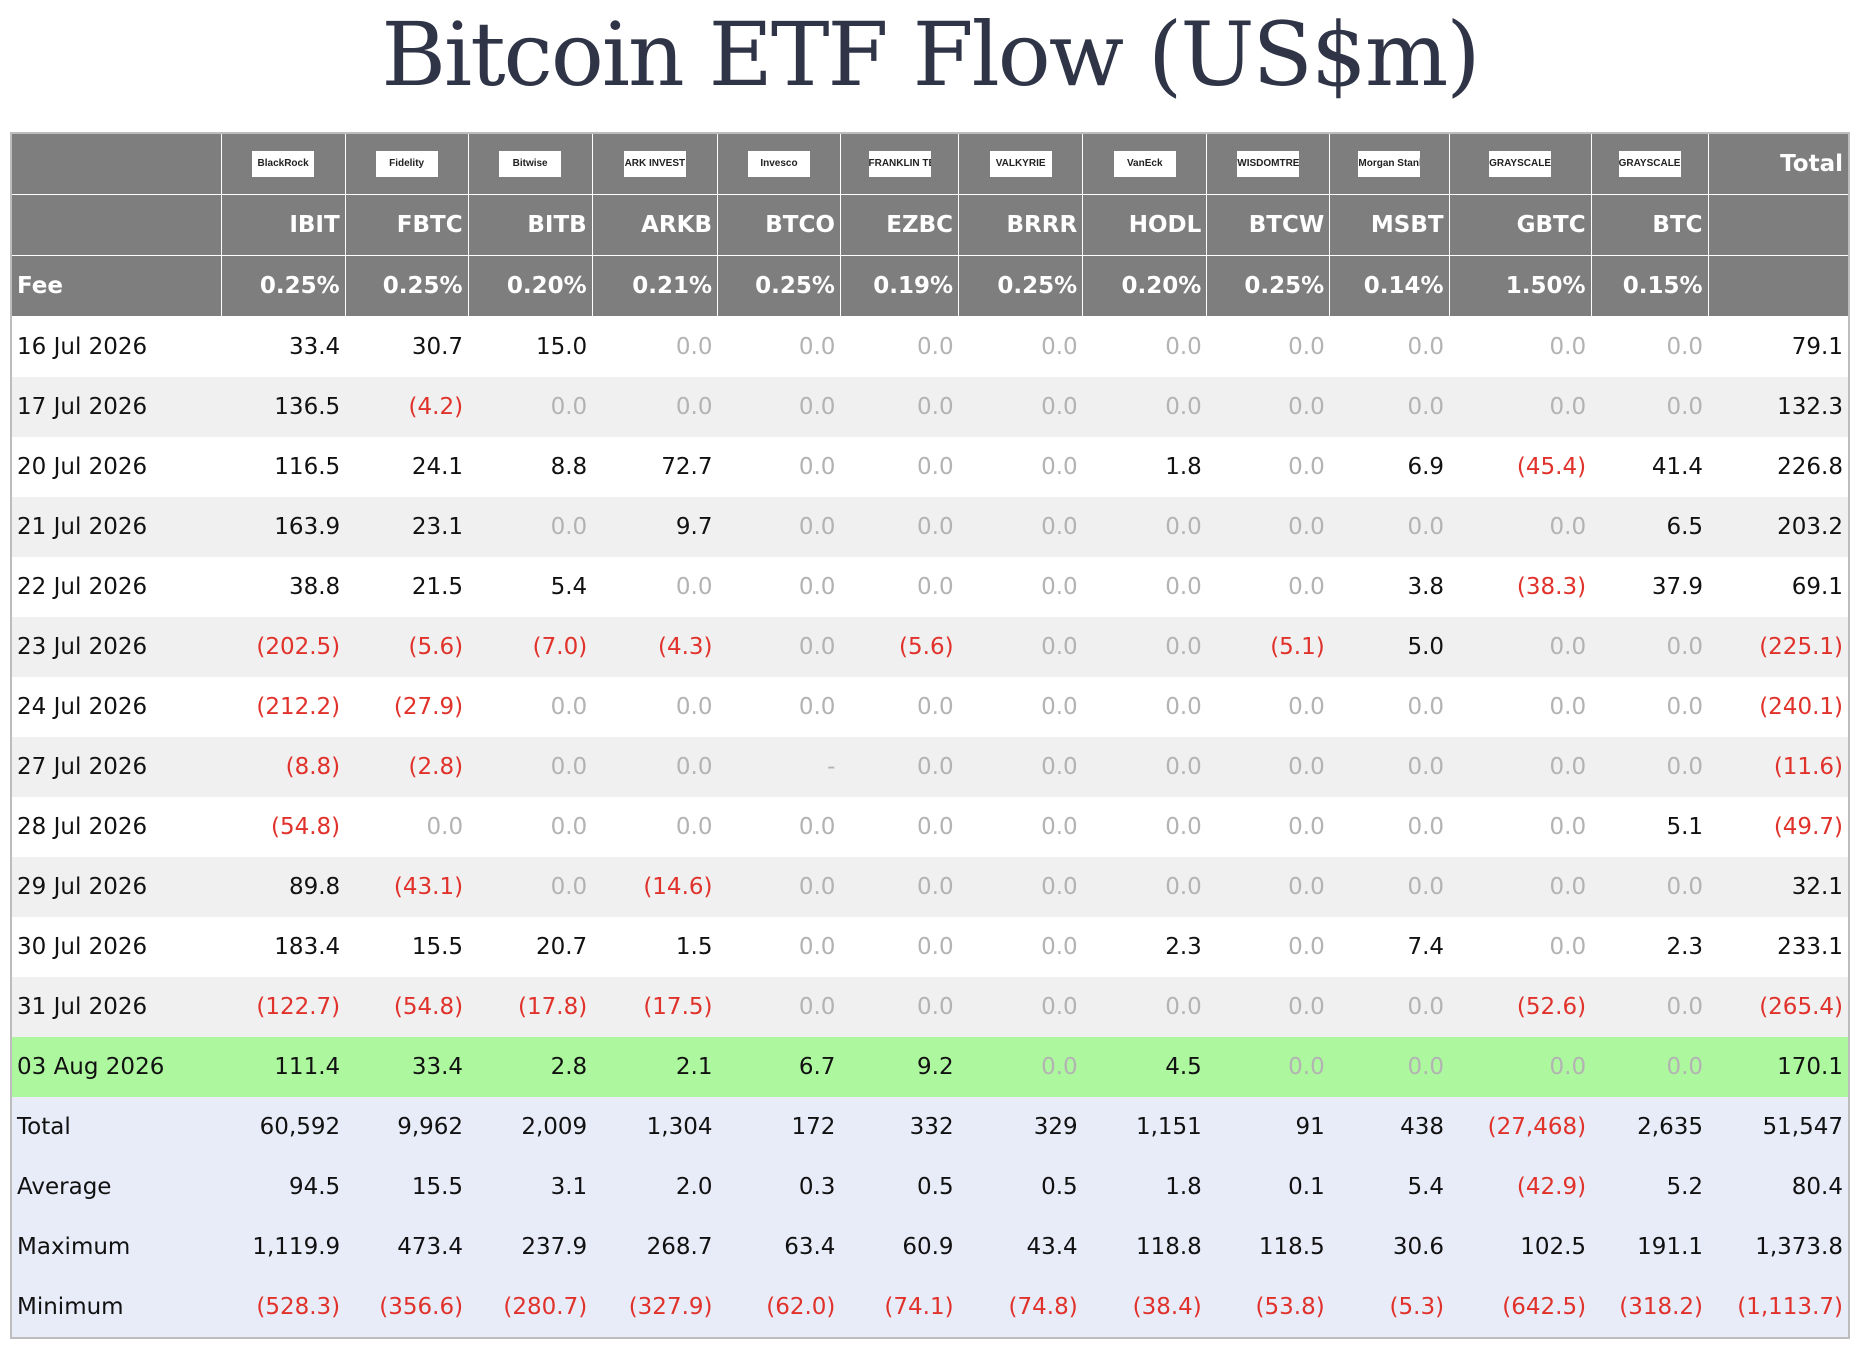  What do you see at coordinates (82, 947) in the screenshot?
I see `row-date: 30 Jul 2026` at bounding box center [82, 947].